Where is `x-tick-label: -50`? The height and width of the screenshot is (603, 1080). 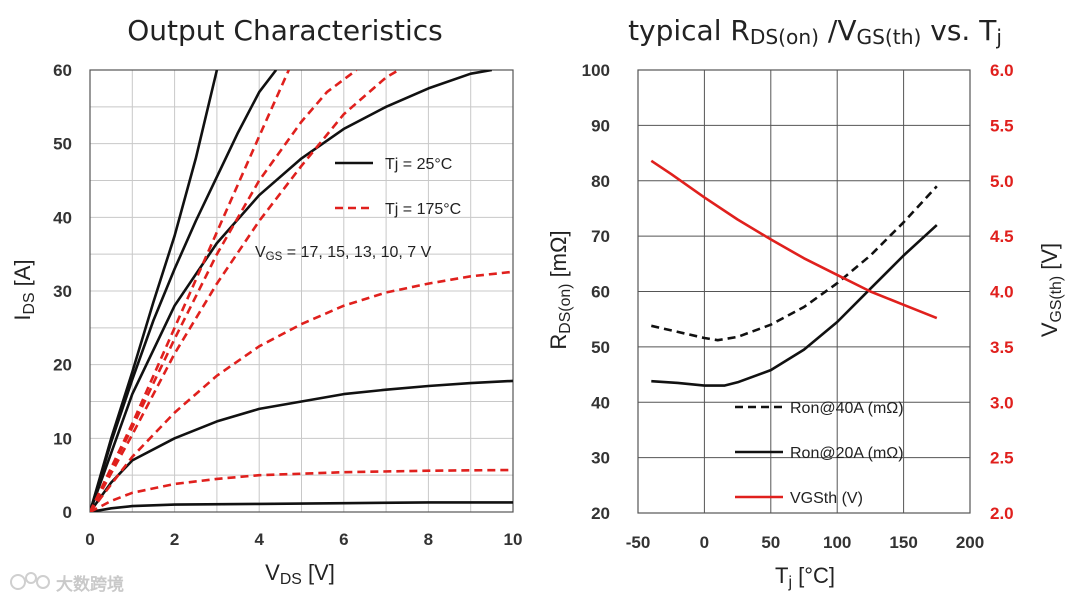
x-tick-label: -50 is located at coordinates (638, 542).